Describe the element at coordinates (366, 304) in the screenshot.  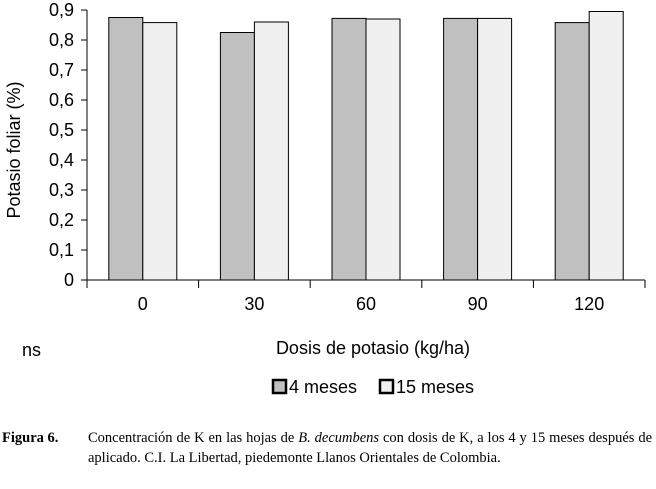
I see `x-tick-label: 60` at that location.